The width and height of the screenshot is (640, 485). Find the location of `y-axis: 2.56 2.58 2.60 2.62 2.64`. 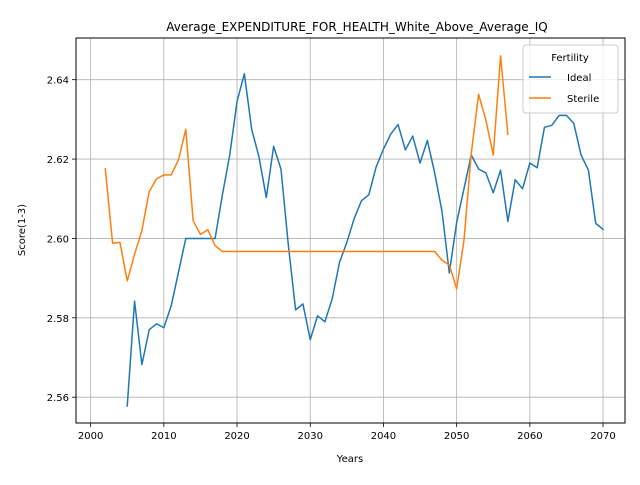

y-axis: 2.56 2.58 2.60 2.62 2.64 is located at coordinates (61, 240).